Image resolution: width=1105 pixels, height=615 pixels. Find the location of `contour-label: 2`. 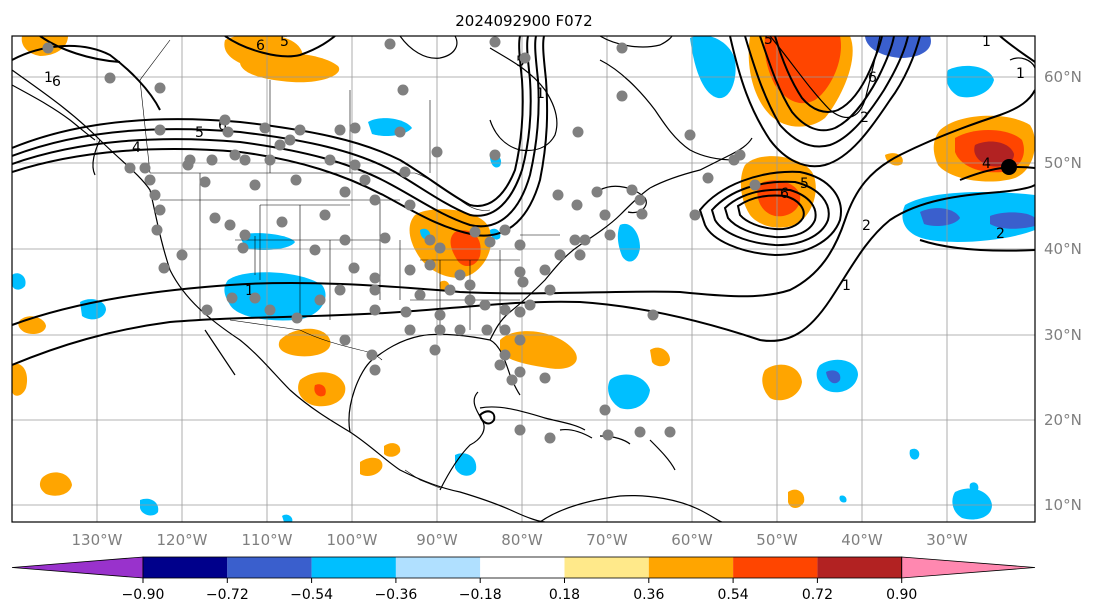

contour-label: 2 is located at coordinates (866, 226).